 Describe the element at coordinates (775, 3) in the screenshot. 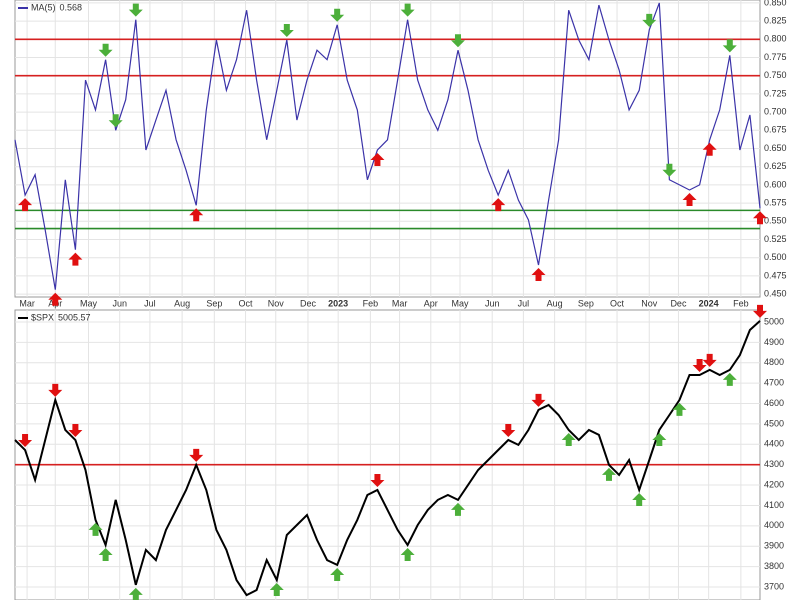

I see `y-tick-label: 0.850` at that location.